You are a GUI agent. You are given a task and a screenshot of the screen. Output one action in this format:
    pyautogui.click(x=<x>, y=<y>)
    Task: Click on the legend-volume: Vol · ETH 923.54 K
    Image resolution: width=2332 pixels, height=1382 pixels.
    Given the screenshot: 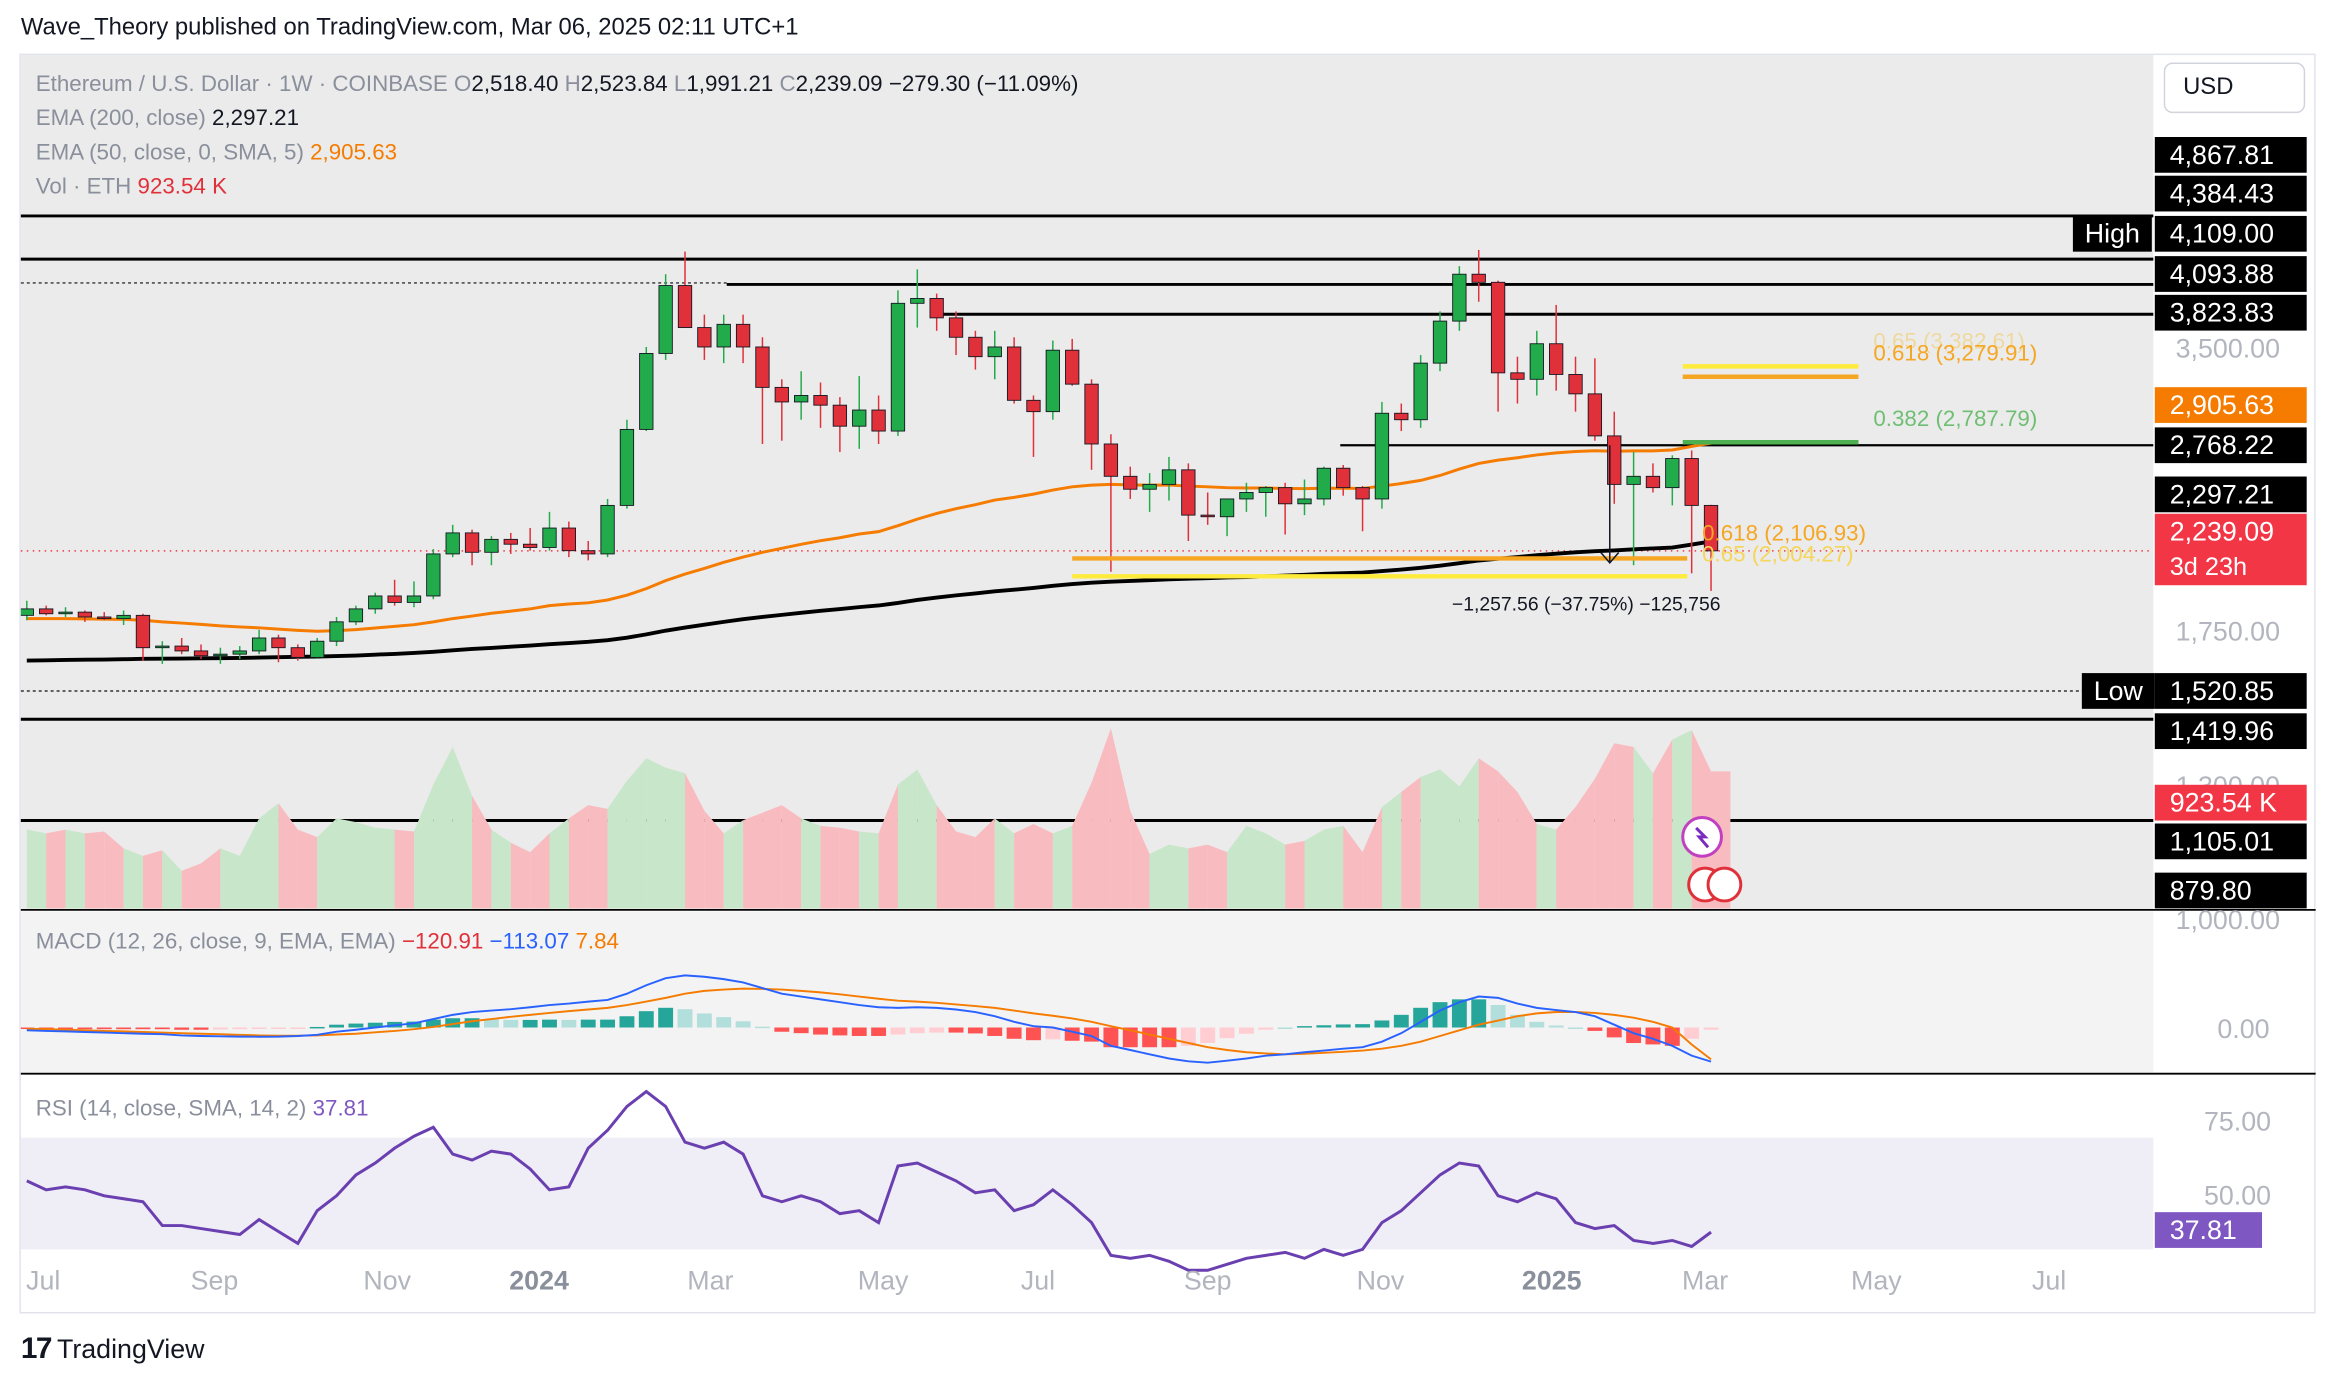 What is the action you would take?
    pyautogui.click(x=131, y=187)
    